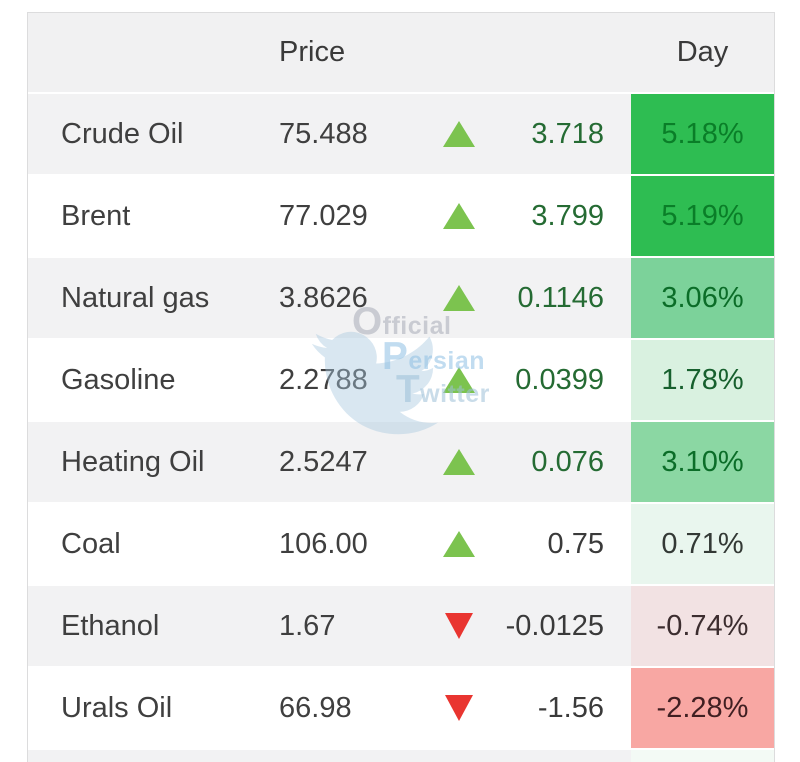  I want to click on commodity-price: 66.98, so click(315, 707).